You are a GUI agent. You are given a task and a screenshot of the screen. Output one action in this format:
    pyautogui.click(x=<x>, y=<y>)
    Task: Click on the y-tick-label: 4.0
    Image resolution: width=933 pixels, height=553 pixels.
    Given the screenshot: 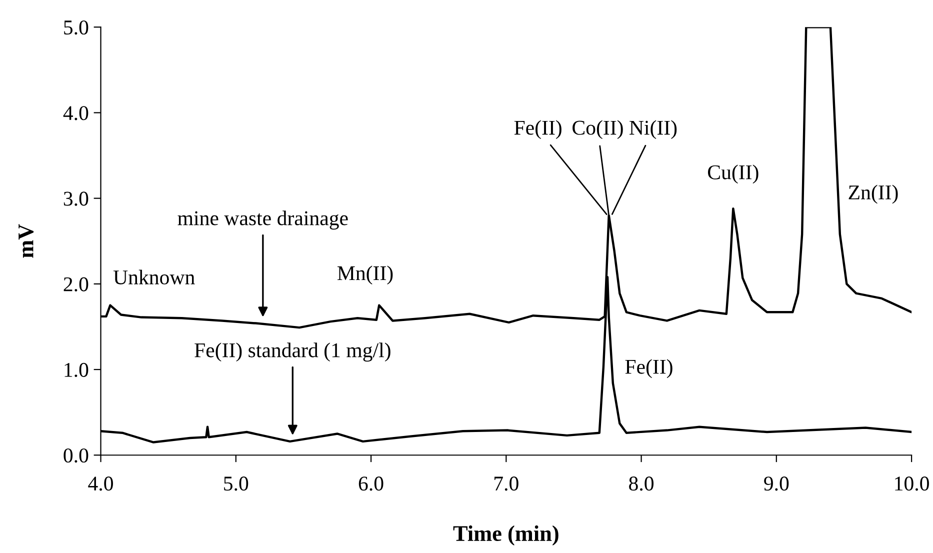 What is the action you would take?
    pyautogui.click(x=75, y=113)
    